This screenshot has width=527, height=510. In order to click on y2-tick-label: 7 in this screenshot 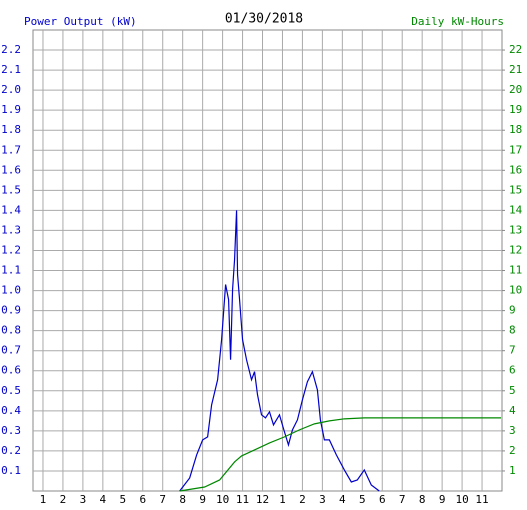, I will do `click(512, 350)`.